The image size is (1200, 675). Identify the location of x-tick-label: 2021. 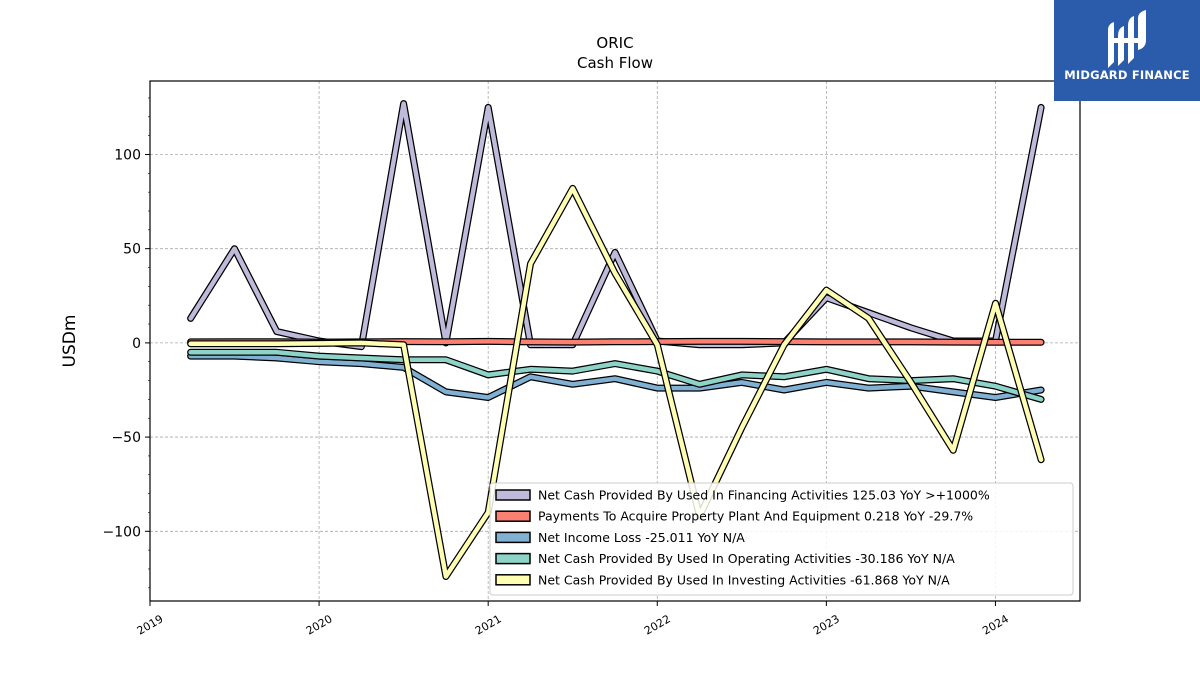
(488, 624).